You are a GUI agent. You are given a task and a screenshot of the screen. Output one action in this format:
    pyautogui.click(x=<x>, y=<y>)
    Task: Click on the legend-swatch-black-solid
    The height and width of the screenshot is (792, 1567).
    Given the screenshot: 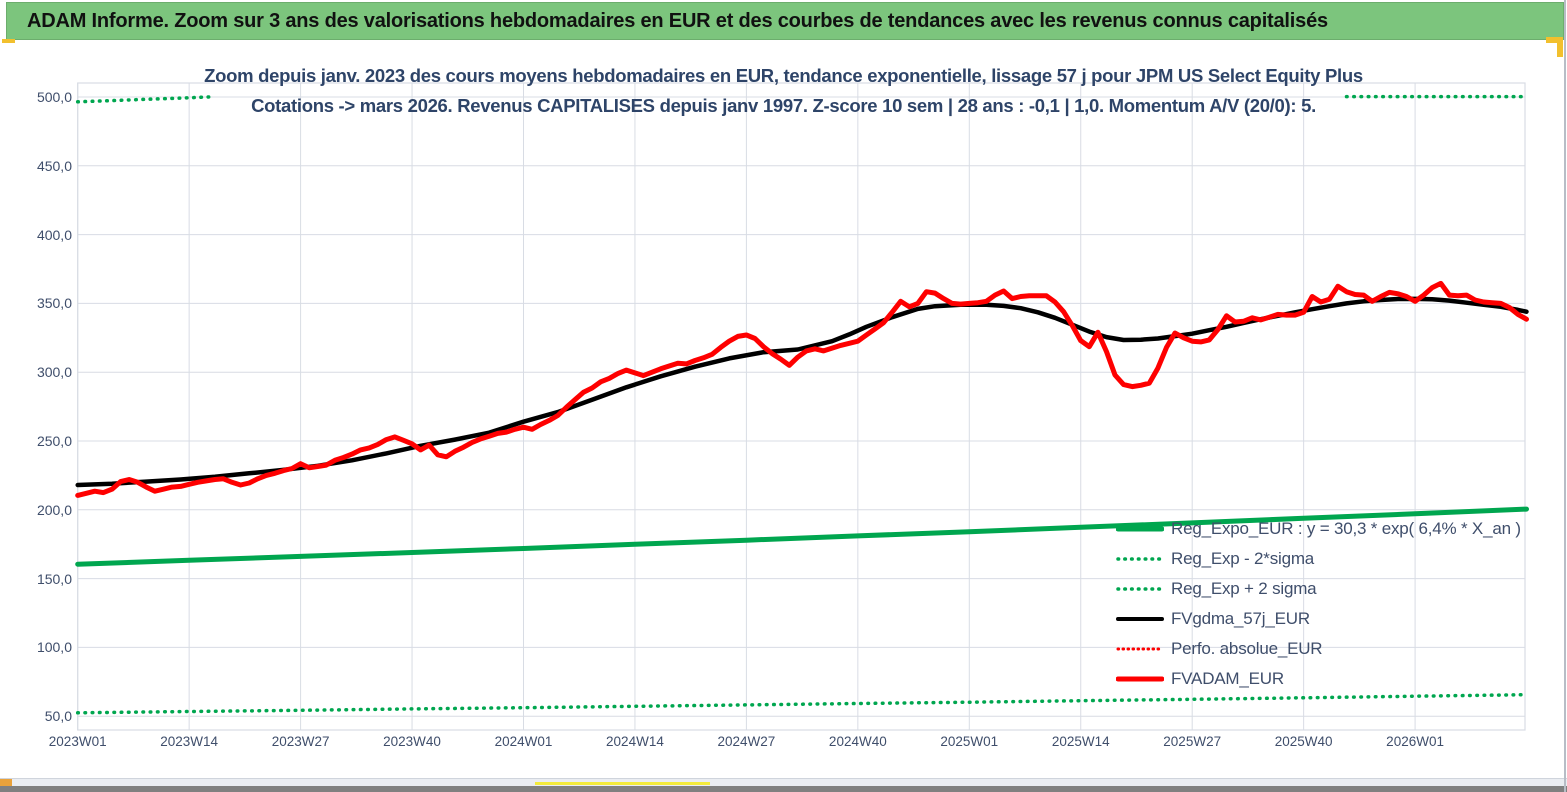 What is the action you would take?
    pyautogui.click(x=1140, y=619)
    